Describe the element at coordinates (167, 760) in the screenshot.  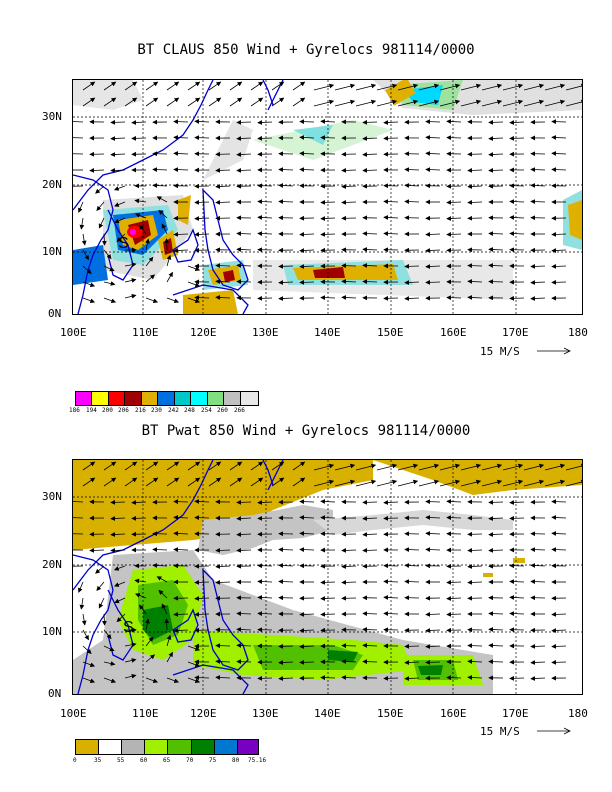
I see `panel2-colorbar-label: 65` at that location.